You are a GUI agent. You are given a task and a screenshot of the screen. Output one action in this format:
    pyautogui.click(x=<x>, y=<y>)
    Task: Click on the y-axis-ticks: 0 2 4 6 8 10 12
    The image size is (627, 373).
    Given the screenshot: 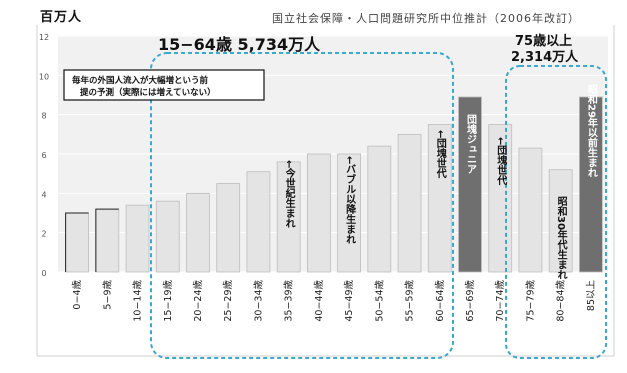 What is the action you would take?
    pyautogui.click(x=44, y=155)
    